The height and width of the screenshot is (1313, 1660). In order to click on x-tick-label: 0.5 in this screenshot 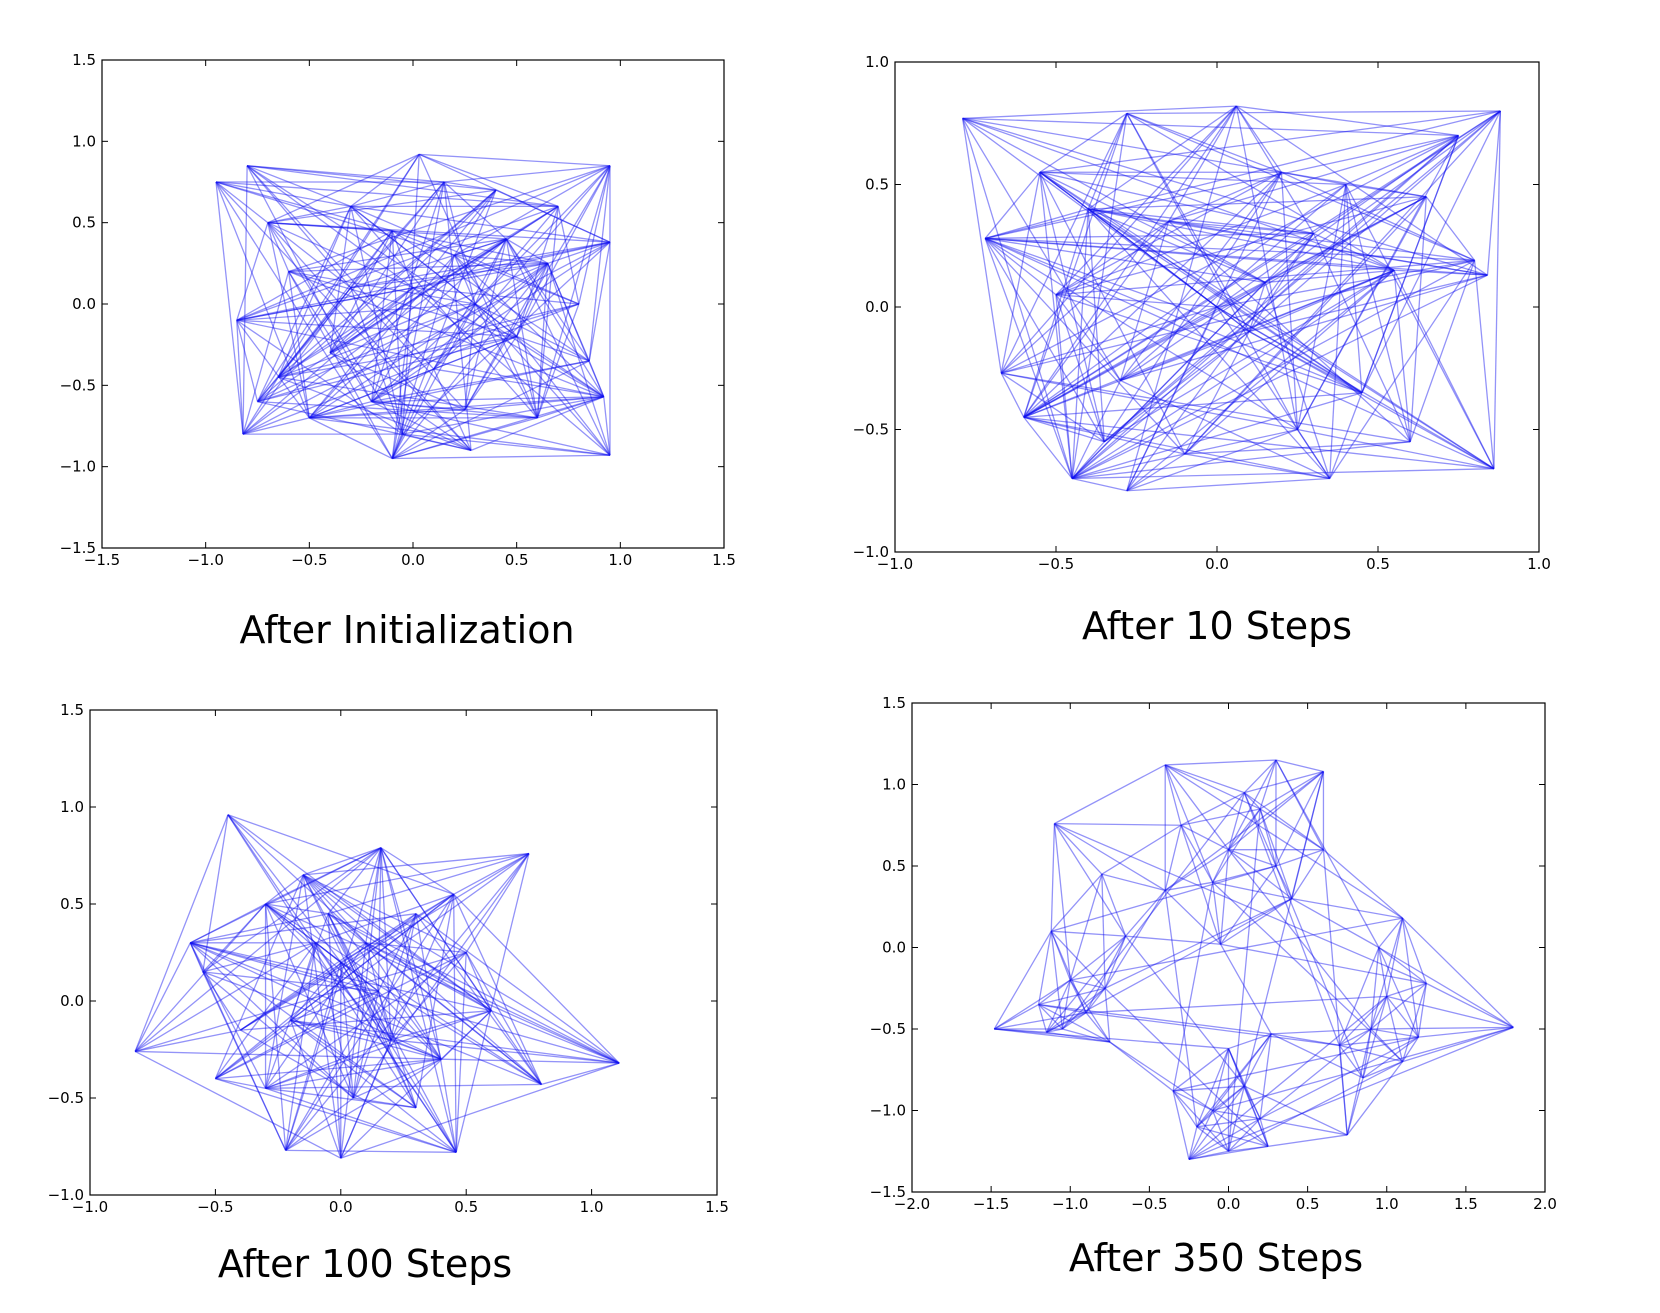, I will do `click(1378, 564)`.